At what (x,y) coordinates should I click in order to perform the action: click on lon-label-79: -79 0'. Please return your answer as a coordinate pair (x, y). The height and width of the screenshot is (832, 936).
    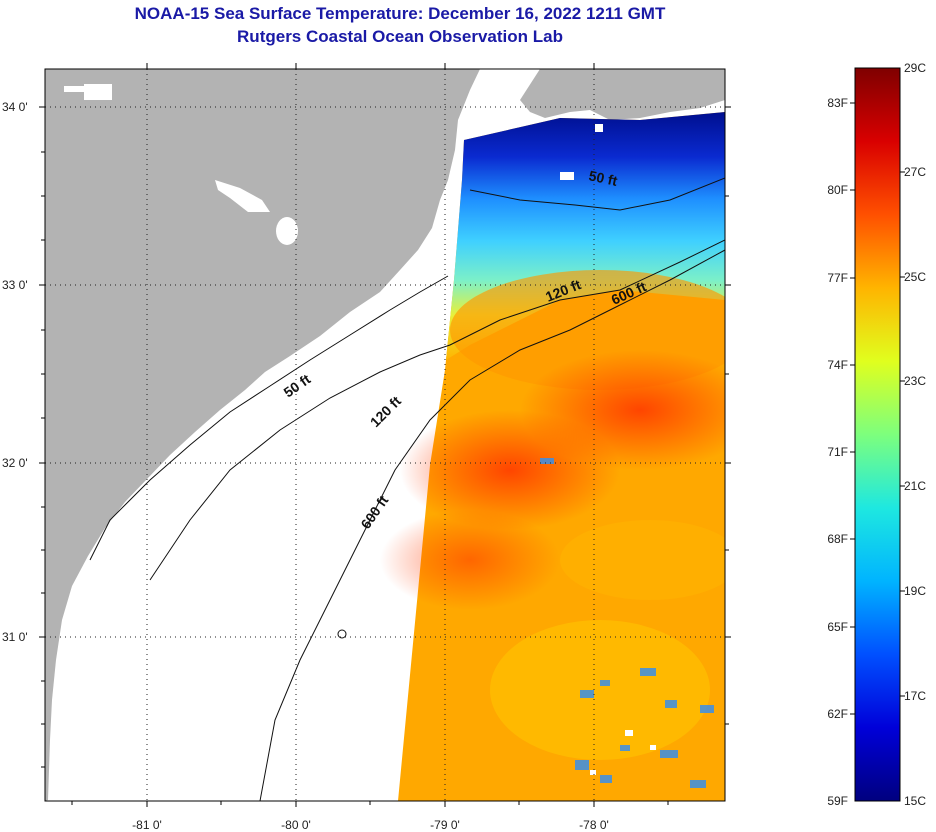
    Looking at the image, I should click on (445, 825).